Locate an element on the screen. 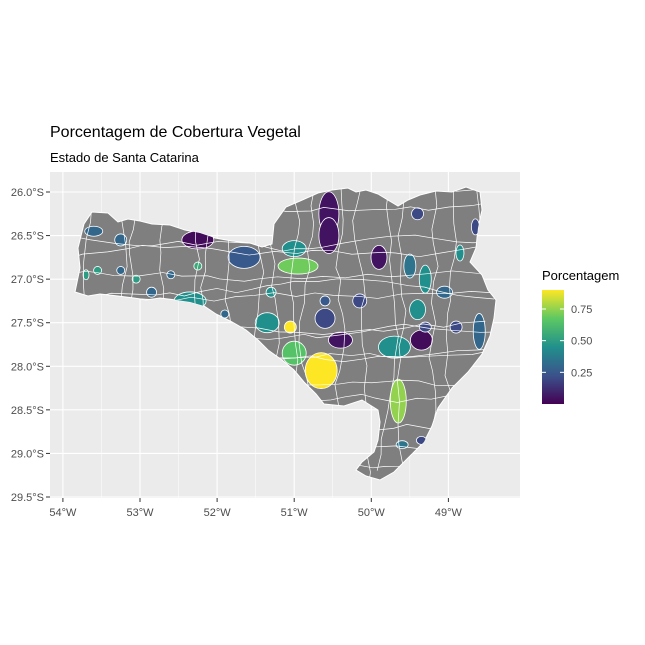 This screenshot has width=645, height=645. legend-label: 0.25 is located at coordinates (581, 373).